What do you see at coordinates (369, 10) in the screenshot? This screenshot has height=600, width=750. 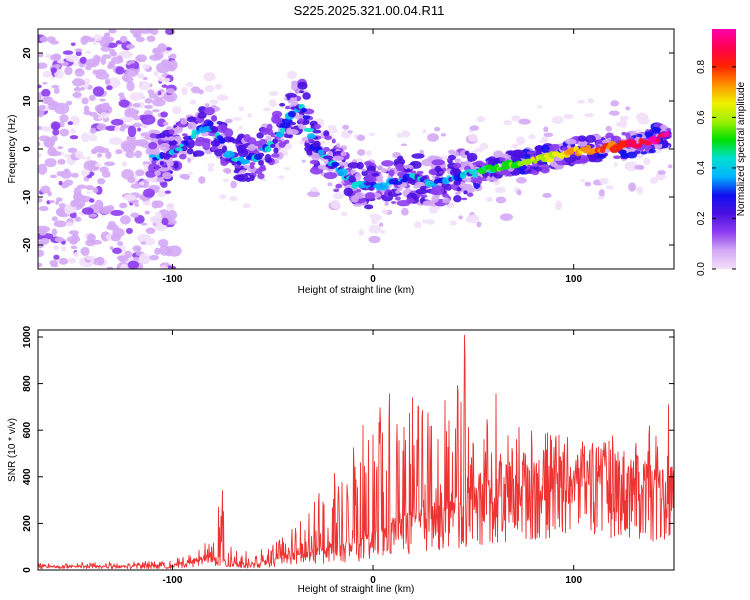 I see `chart-title: S225.2025.321.00.04.R11` at bounding box center [369, 10].